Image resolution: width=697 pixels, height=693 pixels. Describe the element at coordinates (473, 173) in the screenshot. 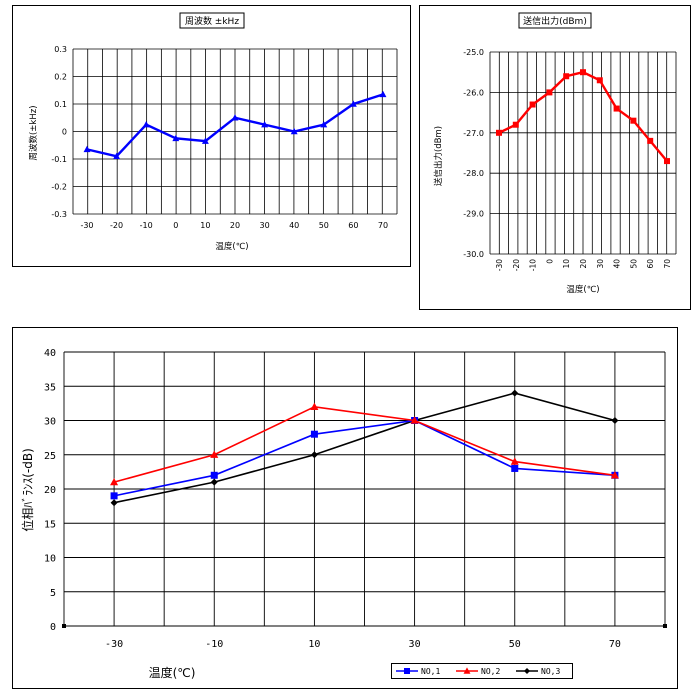

I see `y-tick-label: -28.0` at that location.